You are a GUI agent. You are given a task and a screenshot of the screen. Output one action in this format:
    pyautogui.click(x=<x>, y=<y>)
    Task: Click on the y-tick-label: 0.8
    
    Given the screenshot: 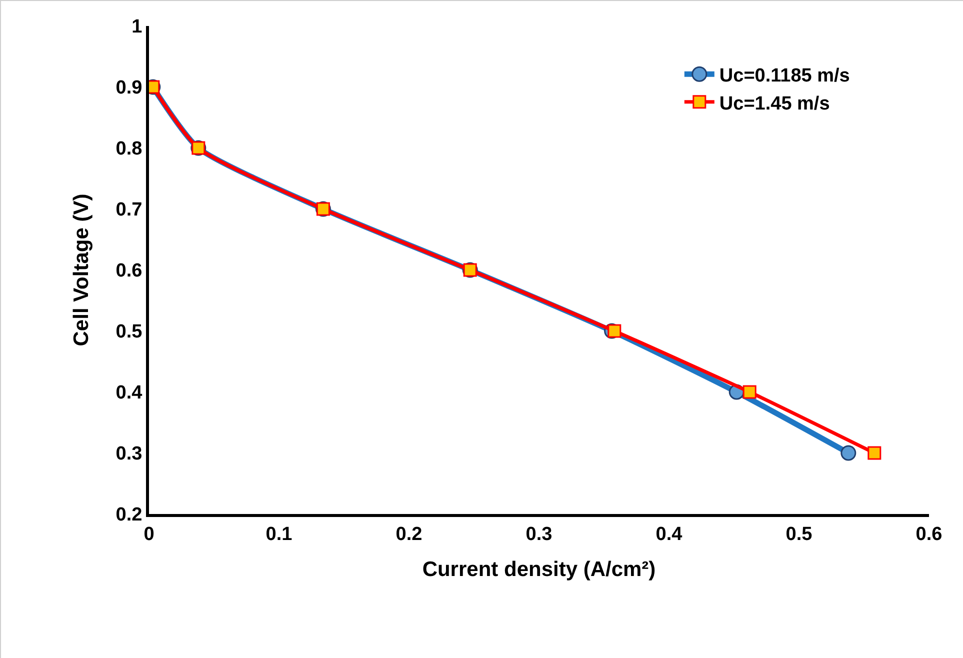 What is the action you would take?
    pyautogui.click(x=129, y=149)
    